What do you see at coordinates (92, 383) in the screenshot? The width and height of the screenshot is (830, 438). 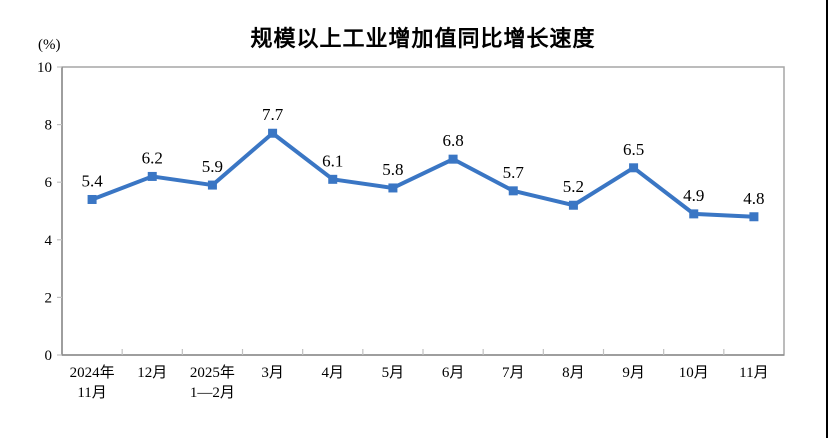 I see `x-axis-category-label: 2024年 11月` at bounding box center [92, 383].